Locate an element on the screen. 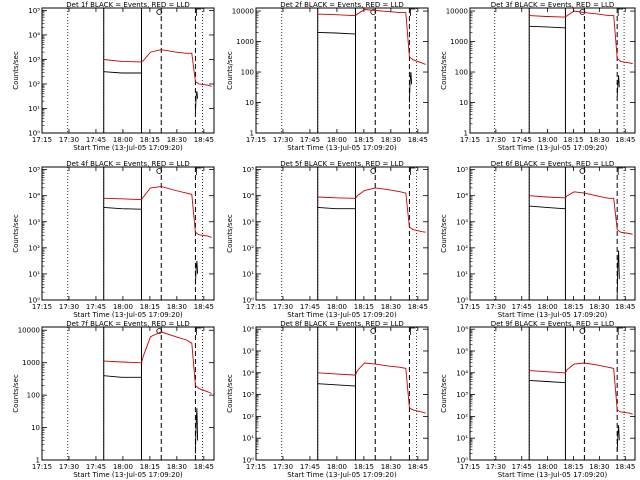 This screenshot has height=480, width=640. x-tick-label: 17:45 is located at coordinates (96, 140).